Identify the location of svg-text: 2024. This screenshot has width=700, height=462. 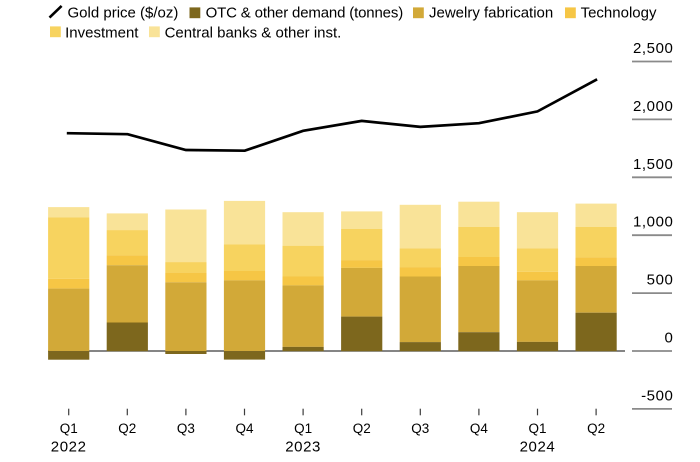
(538, 447).